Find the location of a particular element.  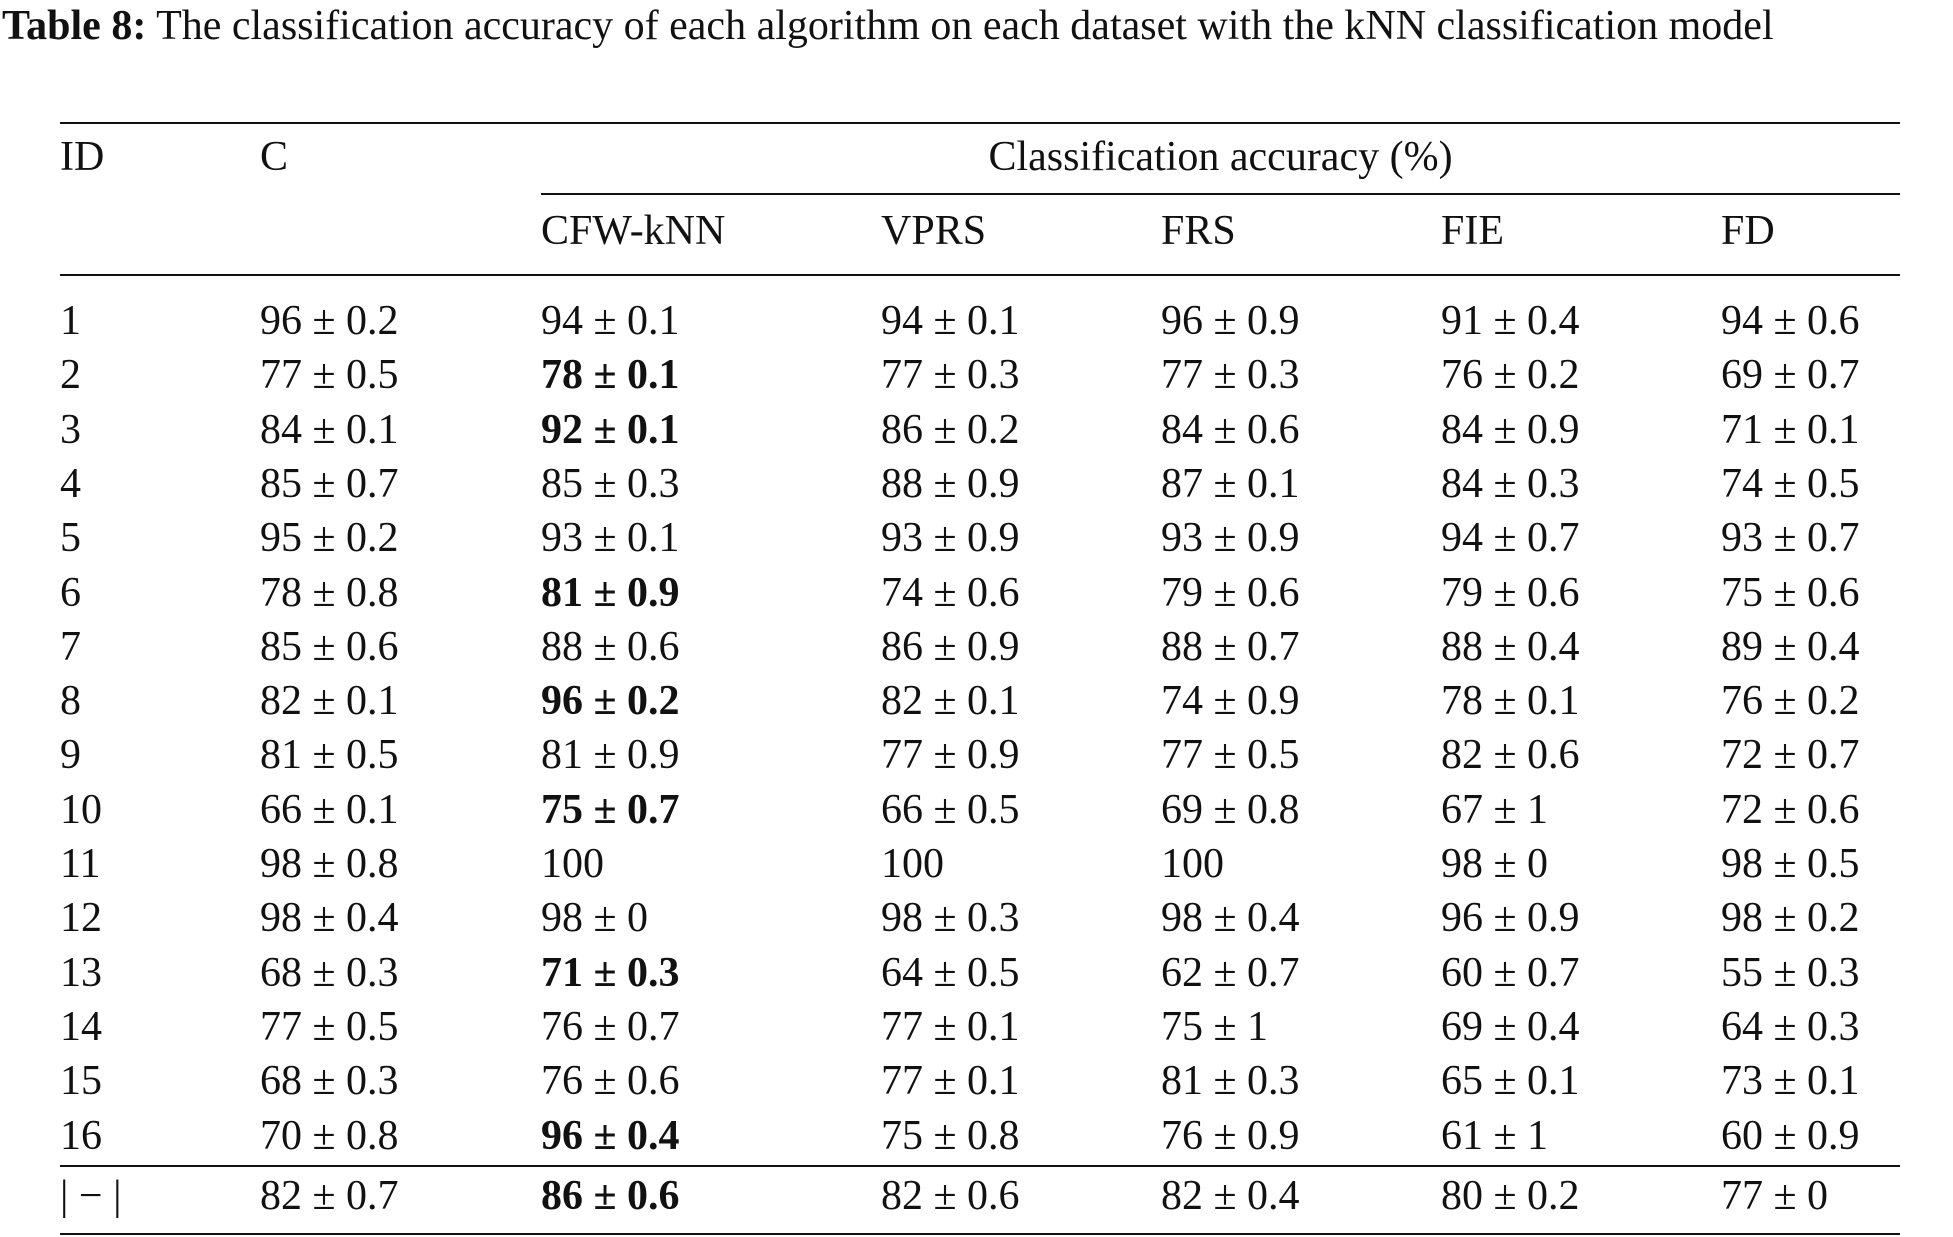

table-row-cell: 76 ± 0.9 is located at coordinates (1230, 1136).